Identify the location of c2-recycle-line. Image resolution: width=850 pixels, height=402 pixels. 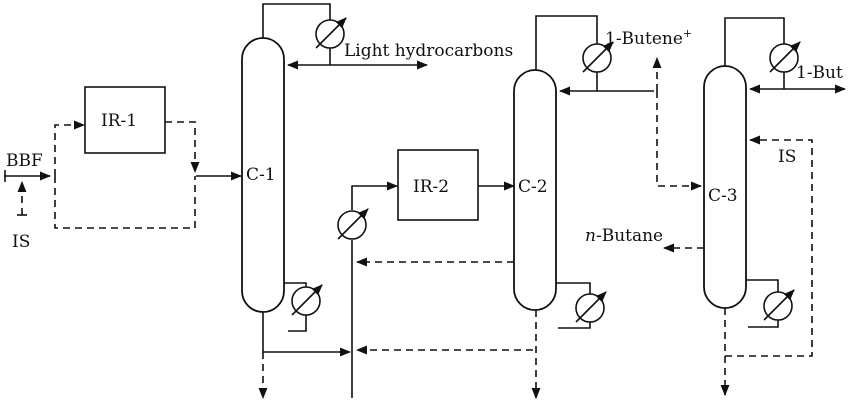
(444, 306).